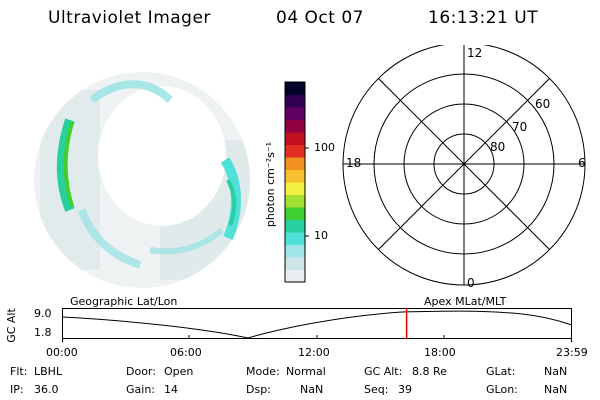 This screenshot has width=600, height=400. What do you see at coordinates (186, 352) in the screenshot?
I see `timeline-xtick-0600: 06:00` at bounding box center [186, 352].